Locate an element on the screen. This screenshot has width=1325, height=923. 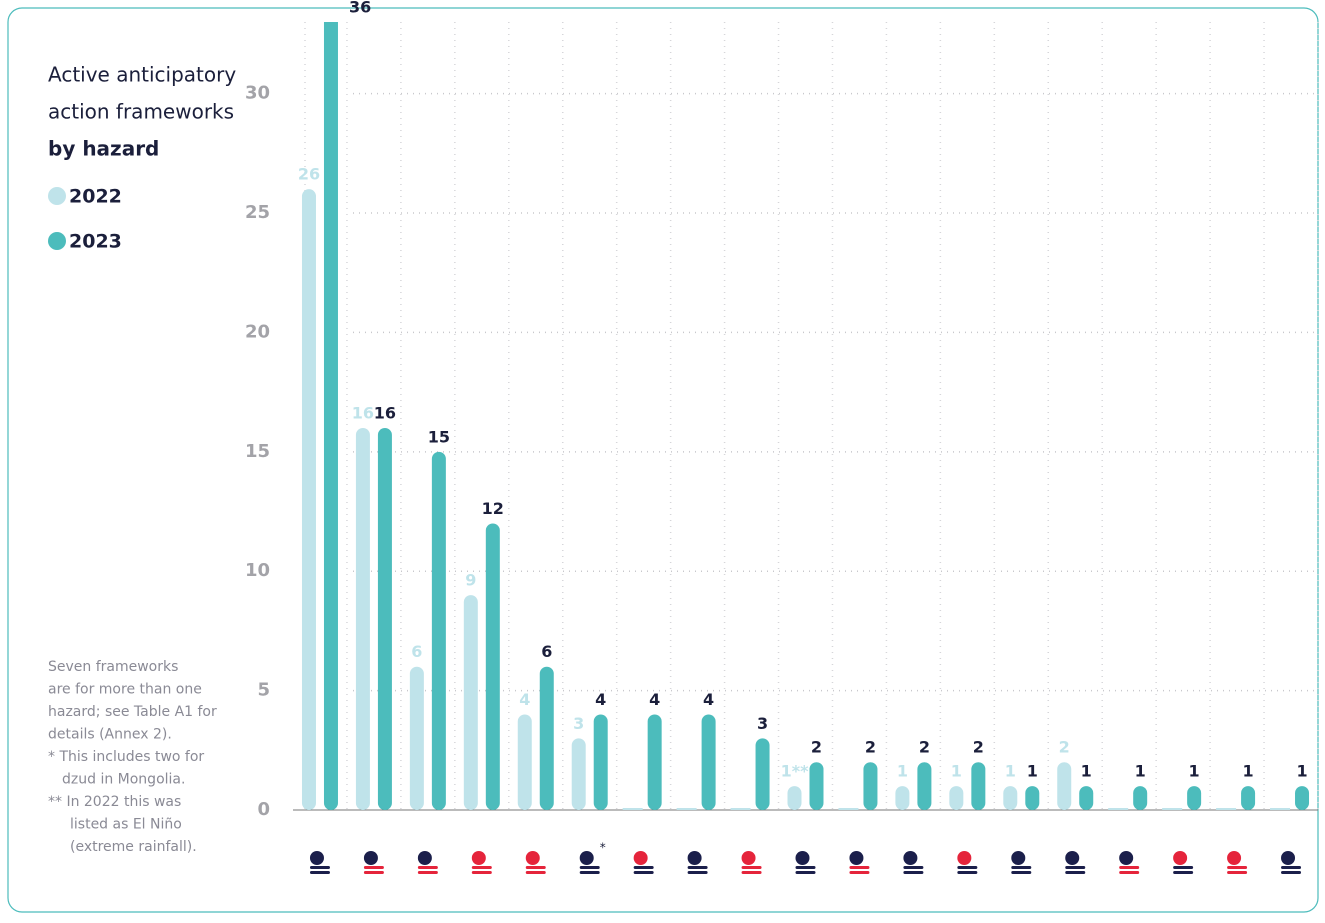
note: (extreme rainfall). is located at coordinates (133, 847).